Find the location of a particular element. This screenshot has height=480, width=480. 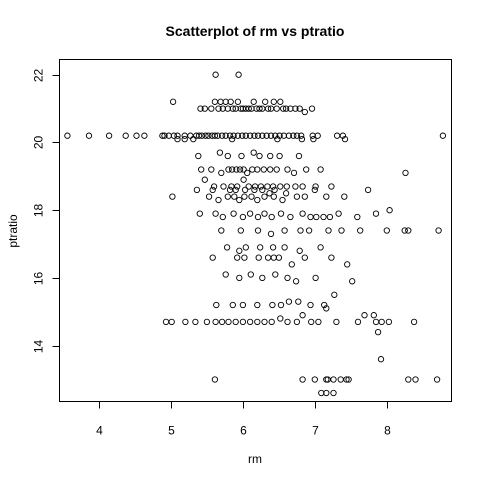

y-tick-label: 14 is located at coordinates (39, 347).